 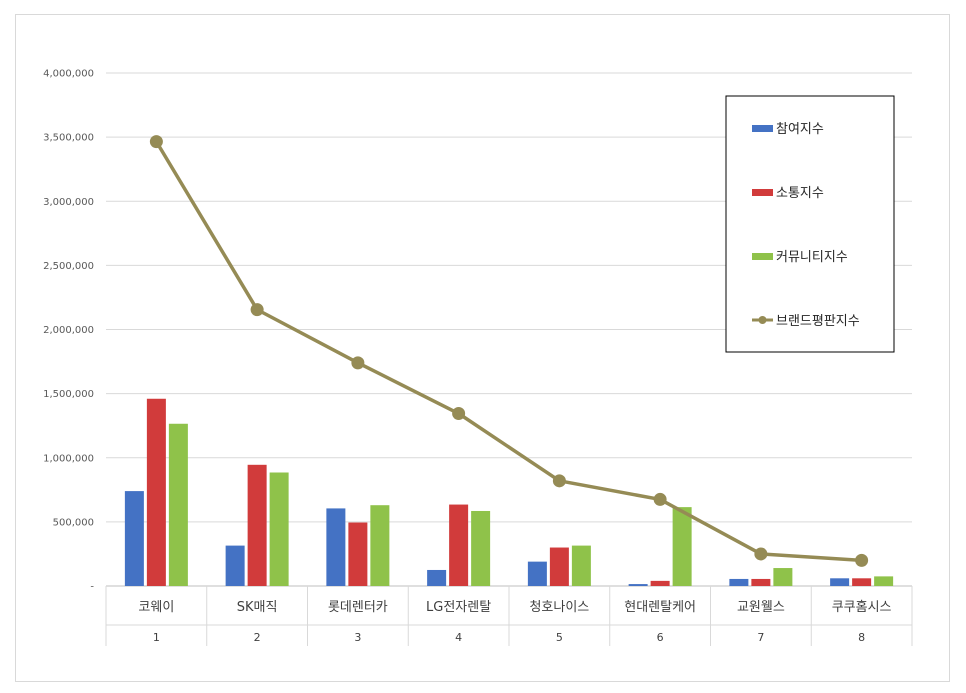 What do you see at coordinates (800, 193) in the screenshot?
I see `legend-label: 소통지수` at bounding box center [800, 193].